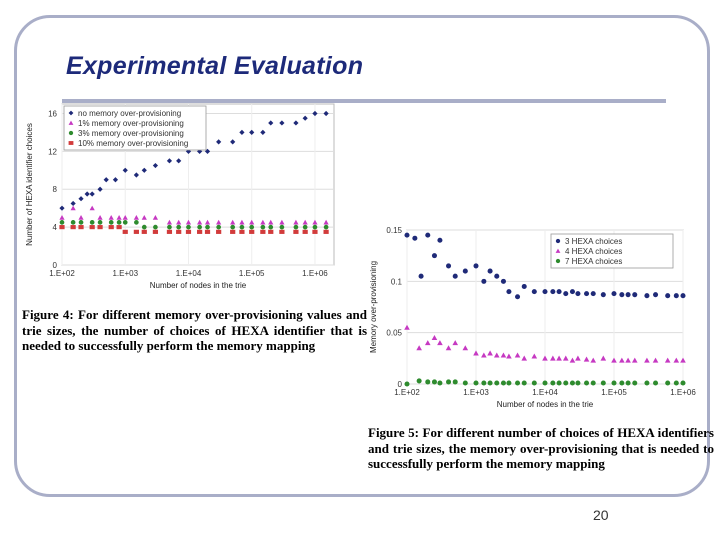 The height and width of the screenshot is (540, 720). What do you see at coordinates (189, 273) in the screenshot?
I see `chart4-x-tick-label: 1.E+04` at bounding box center [189, 273].